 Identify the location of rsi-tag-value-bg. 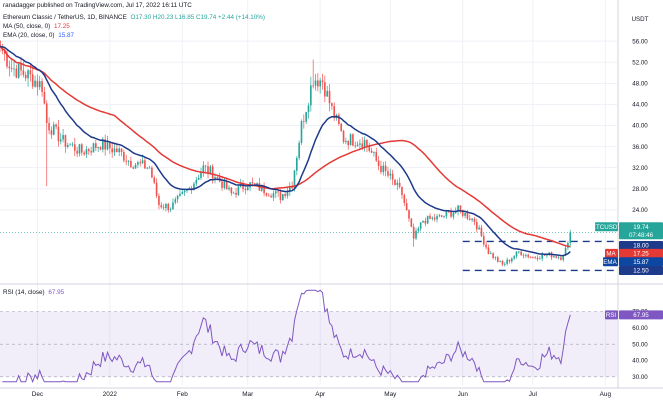
(641, 315).